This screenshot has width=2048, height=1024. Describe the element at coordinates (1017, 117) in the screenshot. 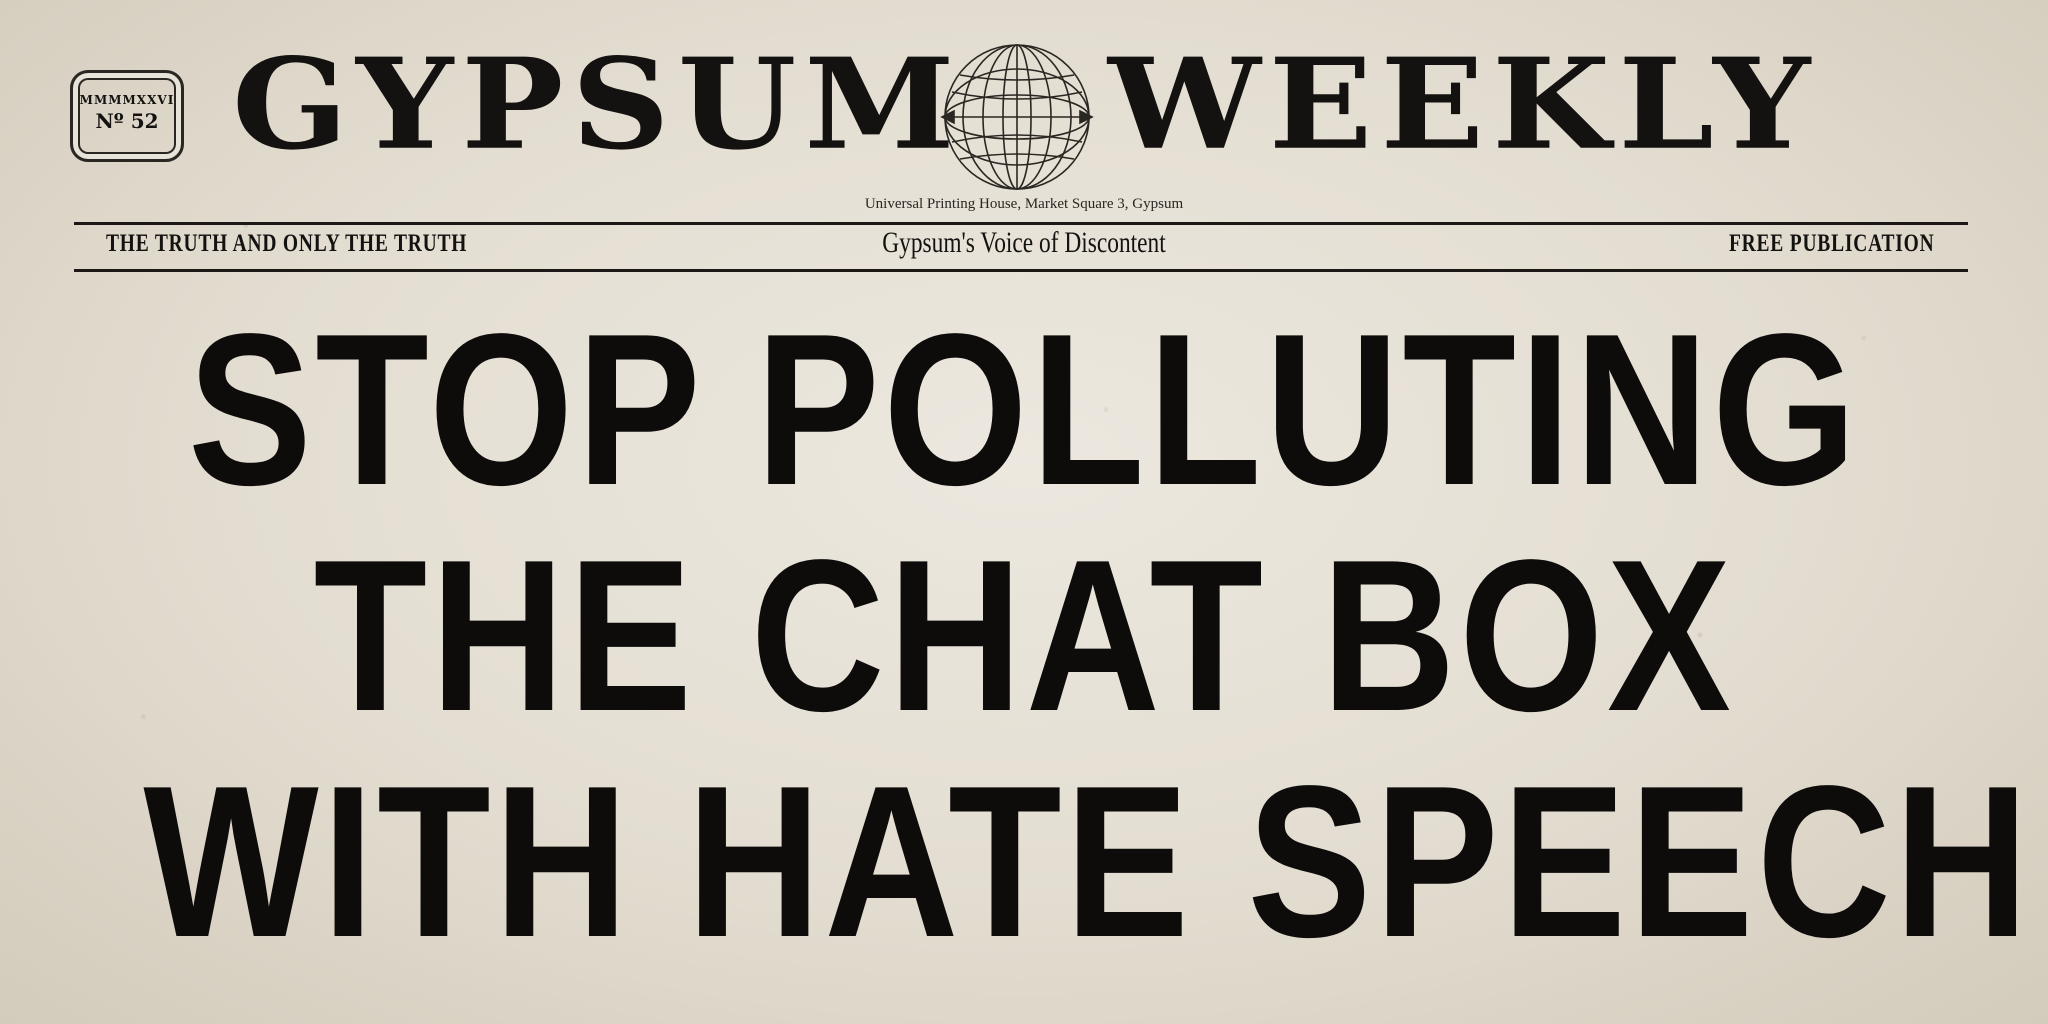

I see `globe-icon` at that location.